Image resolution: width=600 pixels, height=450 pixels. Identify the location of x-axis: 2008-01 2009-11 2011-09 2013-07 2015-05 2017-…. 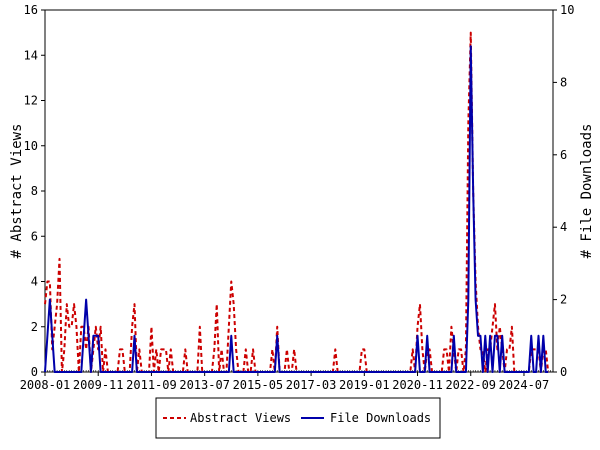
(287, 381).